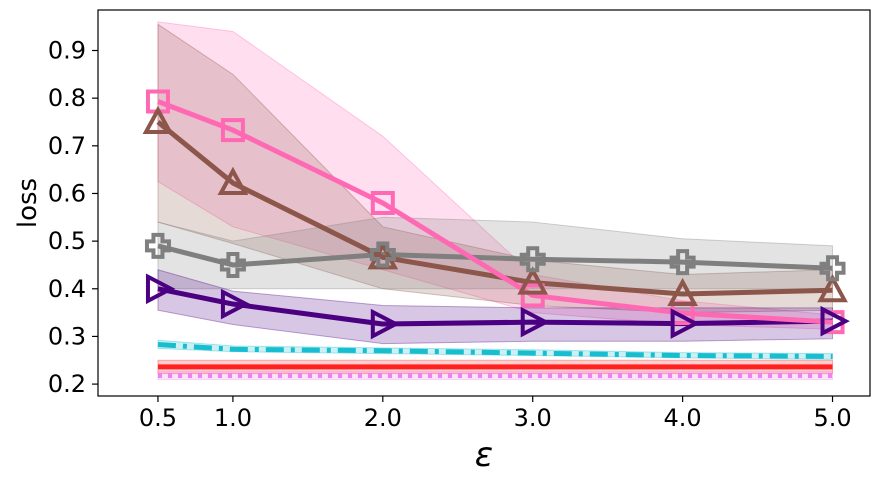  Describe the element at coordinates (495, 253) in the screenshot. I see `band-gray-plus` at that location.